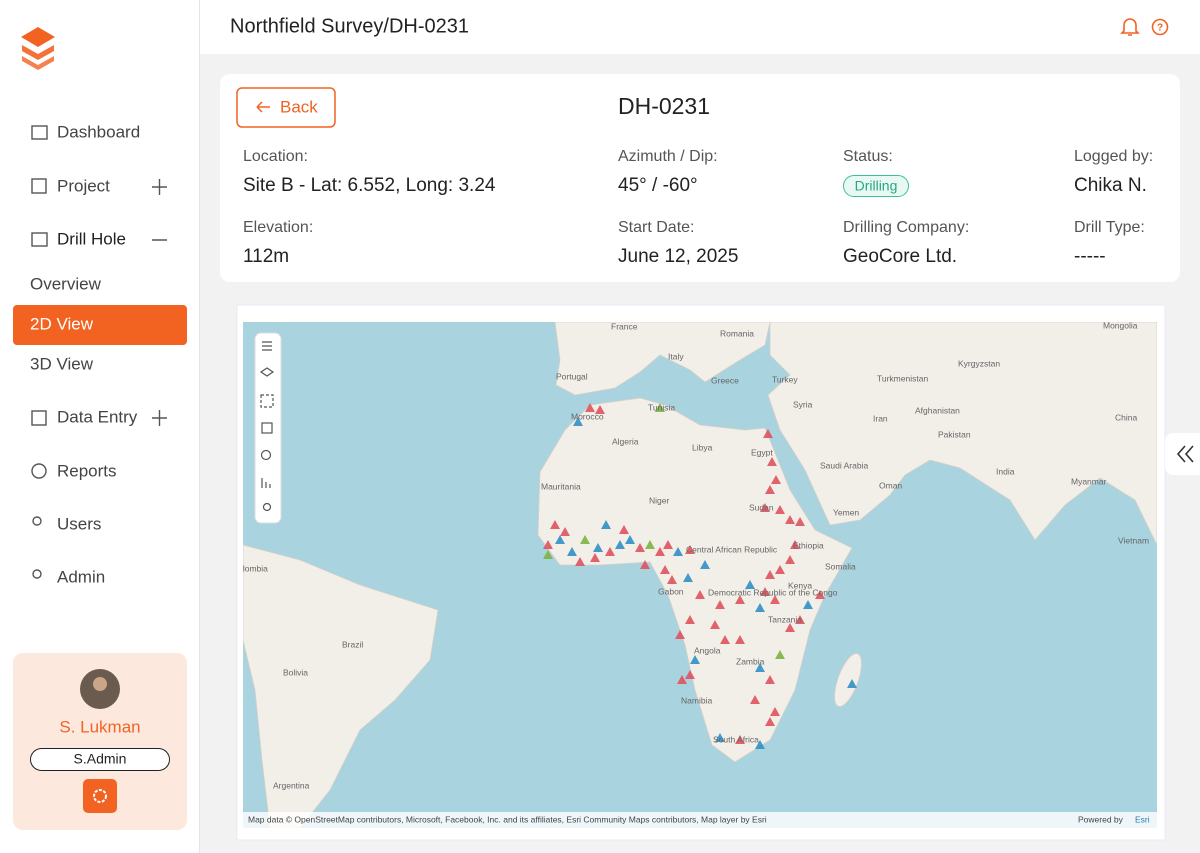  I want to click on nav-item: Drill Hole, so click(91, 238).